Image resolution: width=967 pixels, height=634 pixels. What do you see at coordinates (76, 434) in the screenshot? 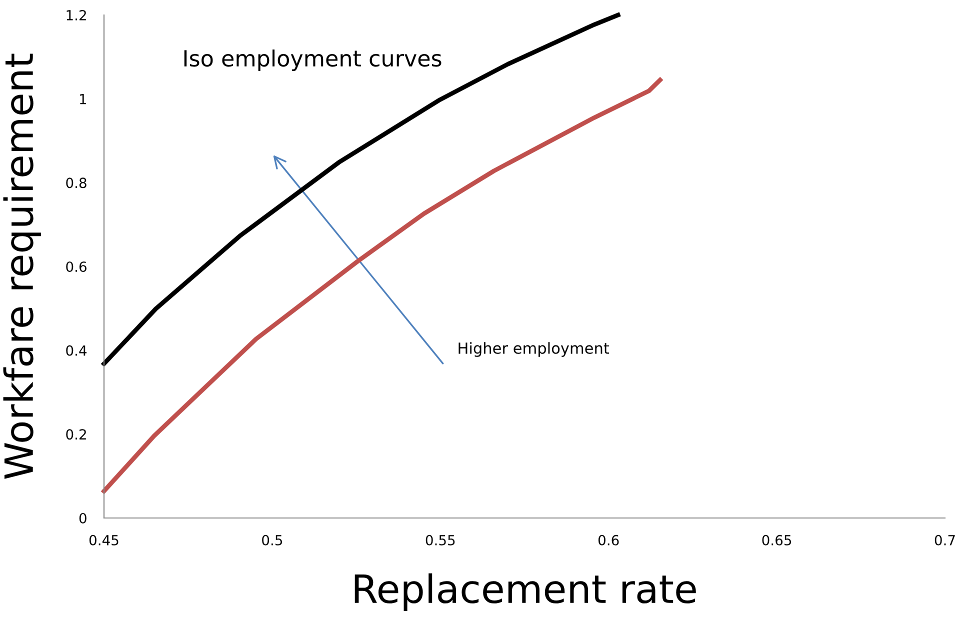
I see `y-tick-label: 0.2` at bounding box center [76, 434].